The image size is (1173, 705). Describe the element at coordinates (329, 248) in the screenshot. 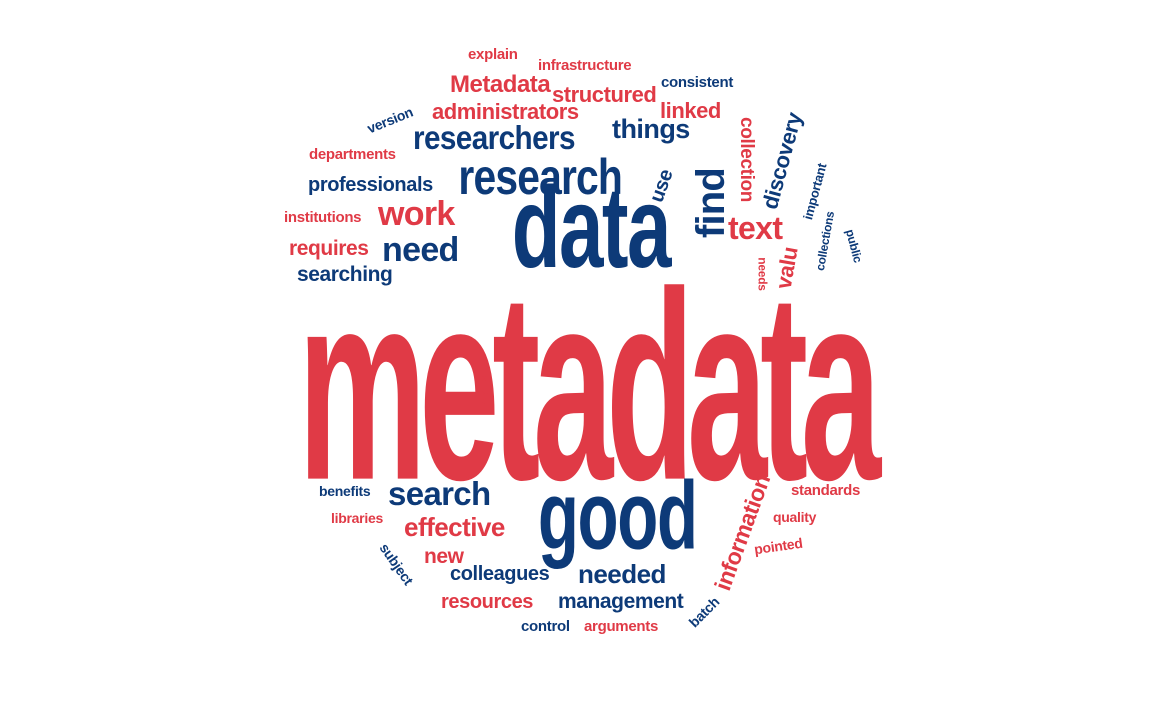

I see `word-requires: requires` at that location.